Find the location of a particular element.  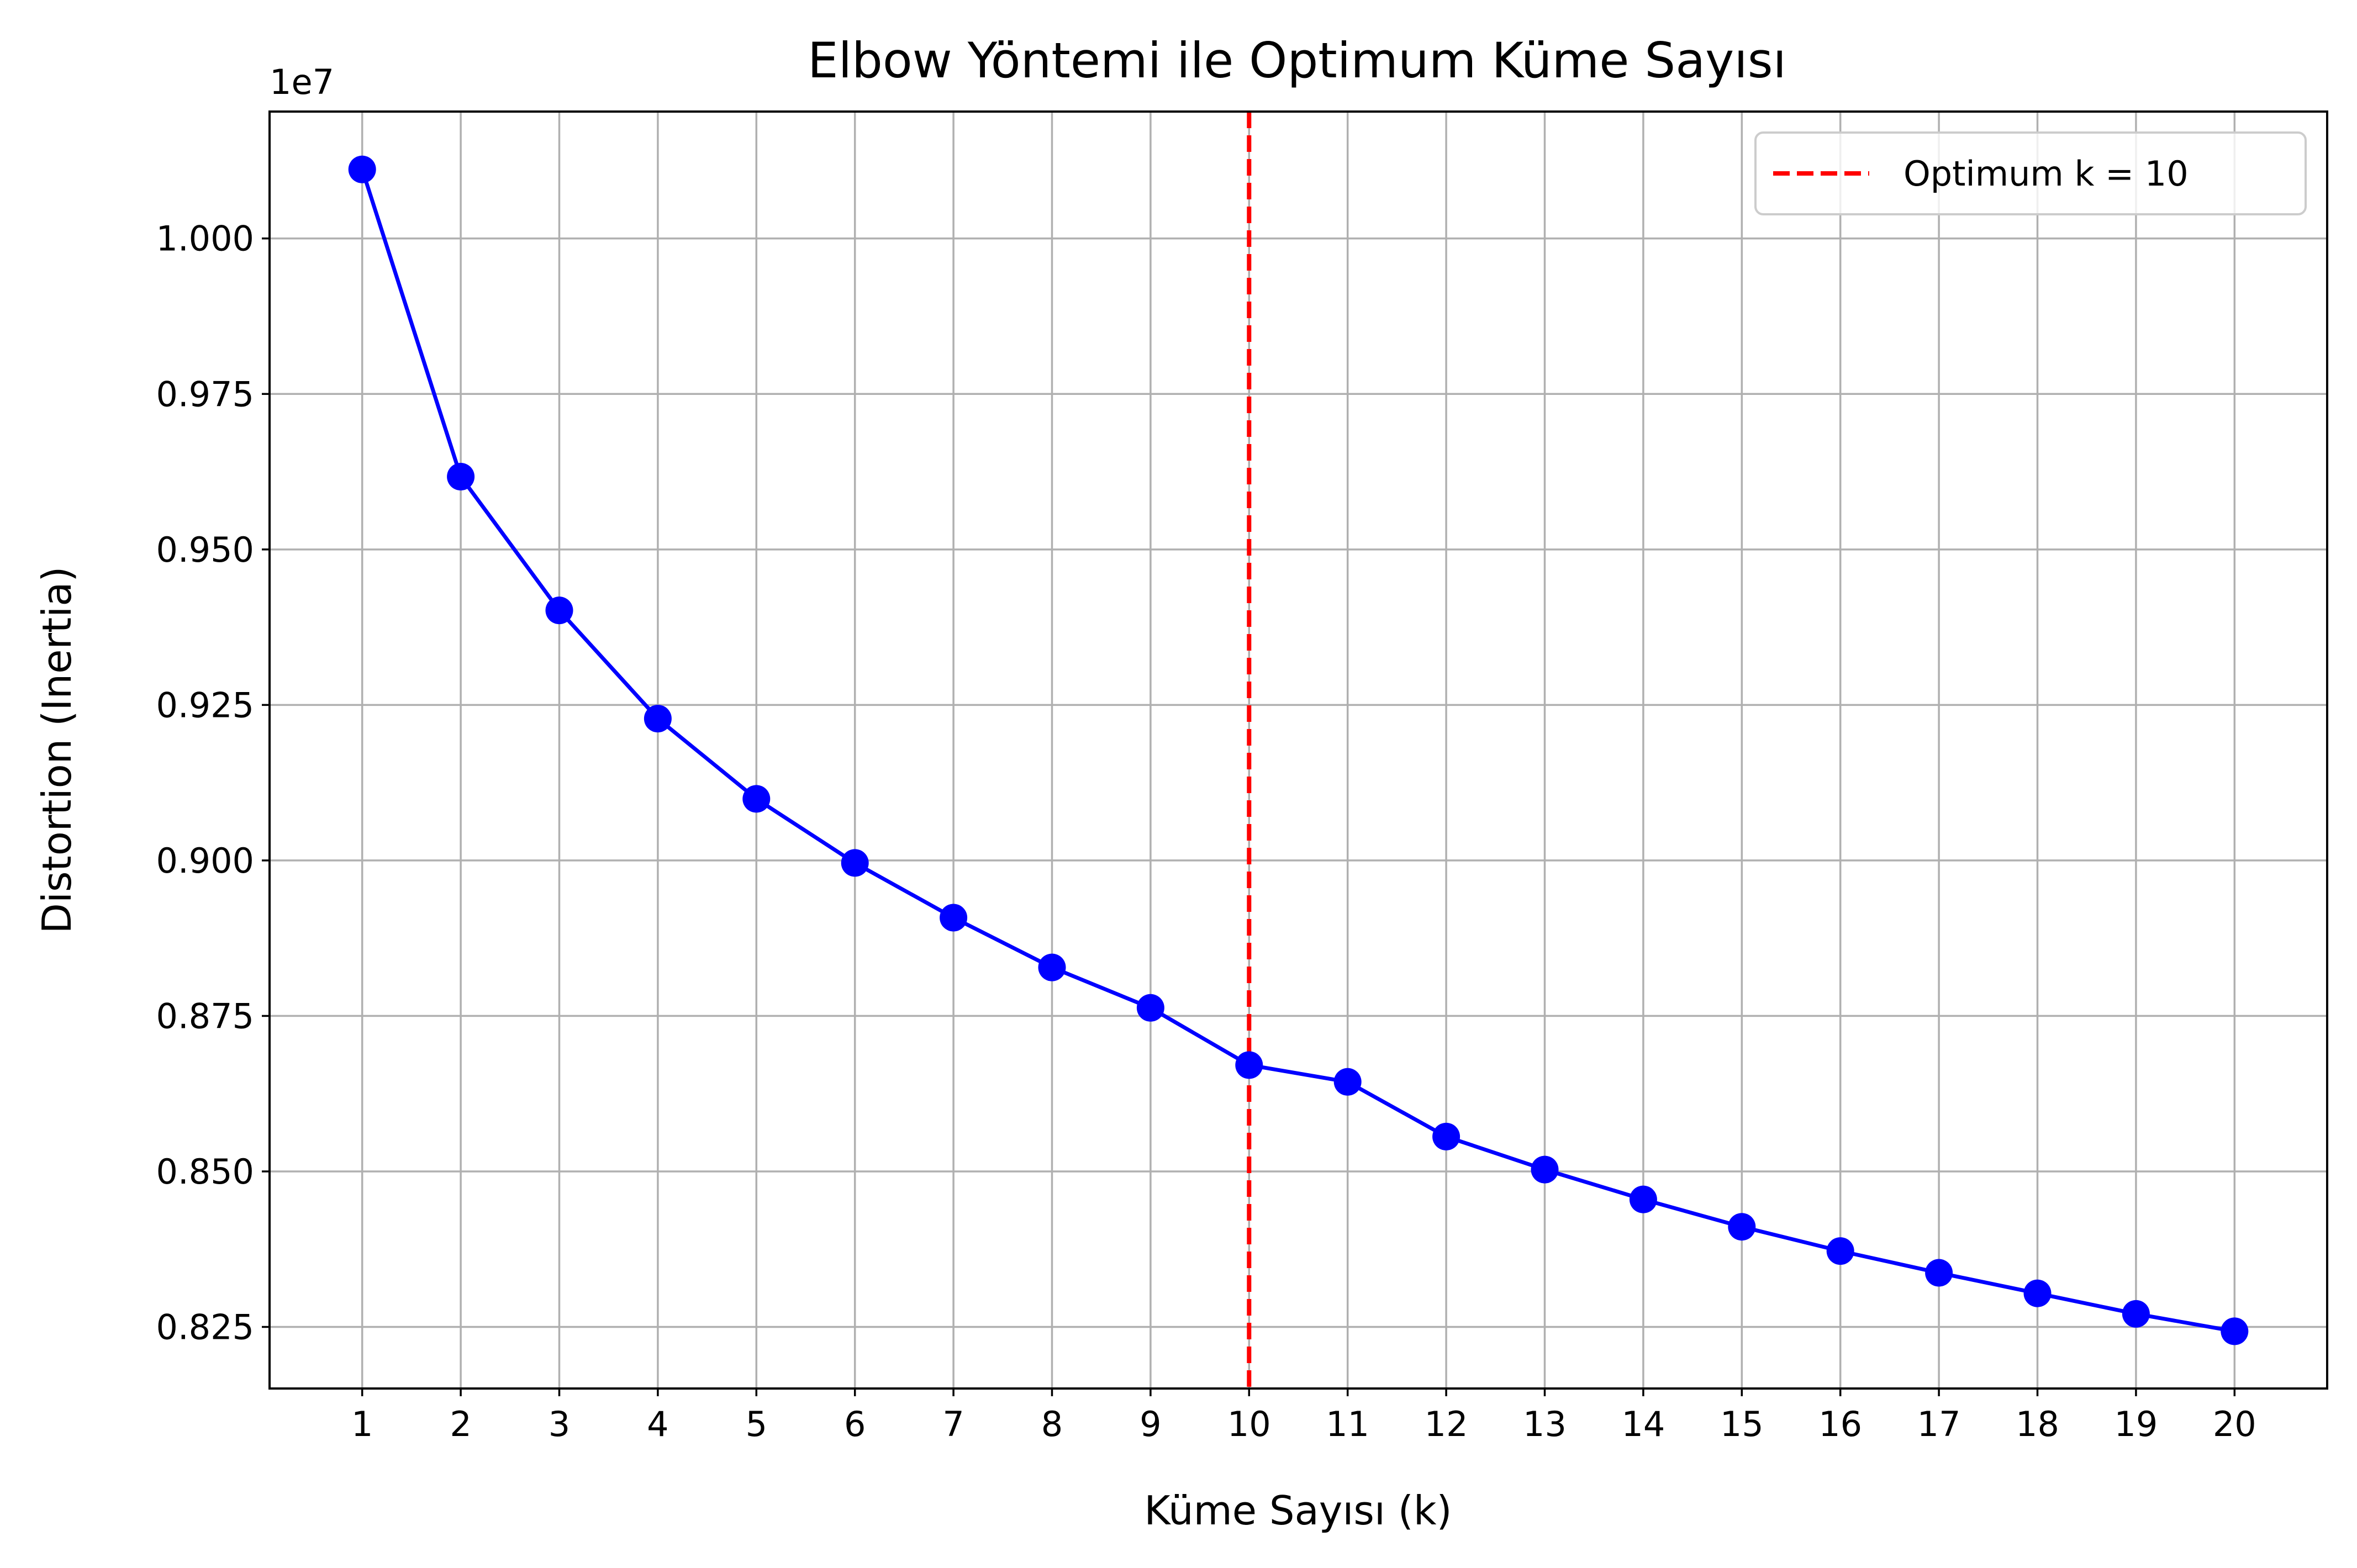

y-tick-label: 0.900 is located at coordinates (206, 861).